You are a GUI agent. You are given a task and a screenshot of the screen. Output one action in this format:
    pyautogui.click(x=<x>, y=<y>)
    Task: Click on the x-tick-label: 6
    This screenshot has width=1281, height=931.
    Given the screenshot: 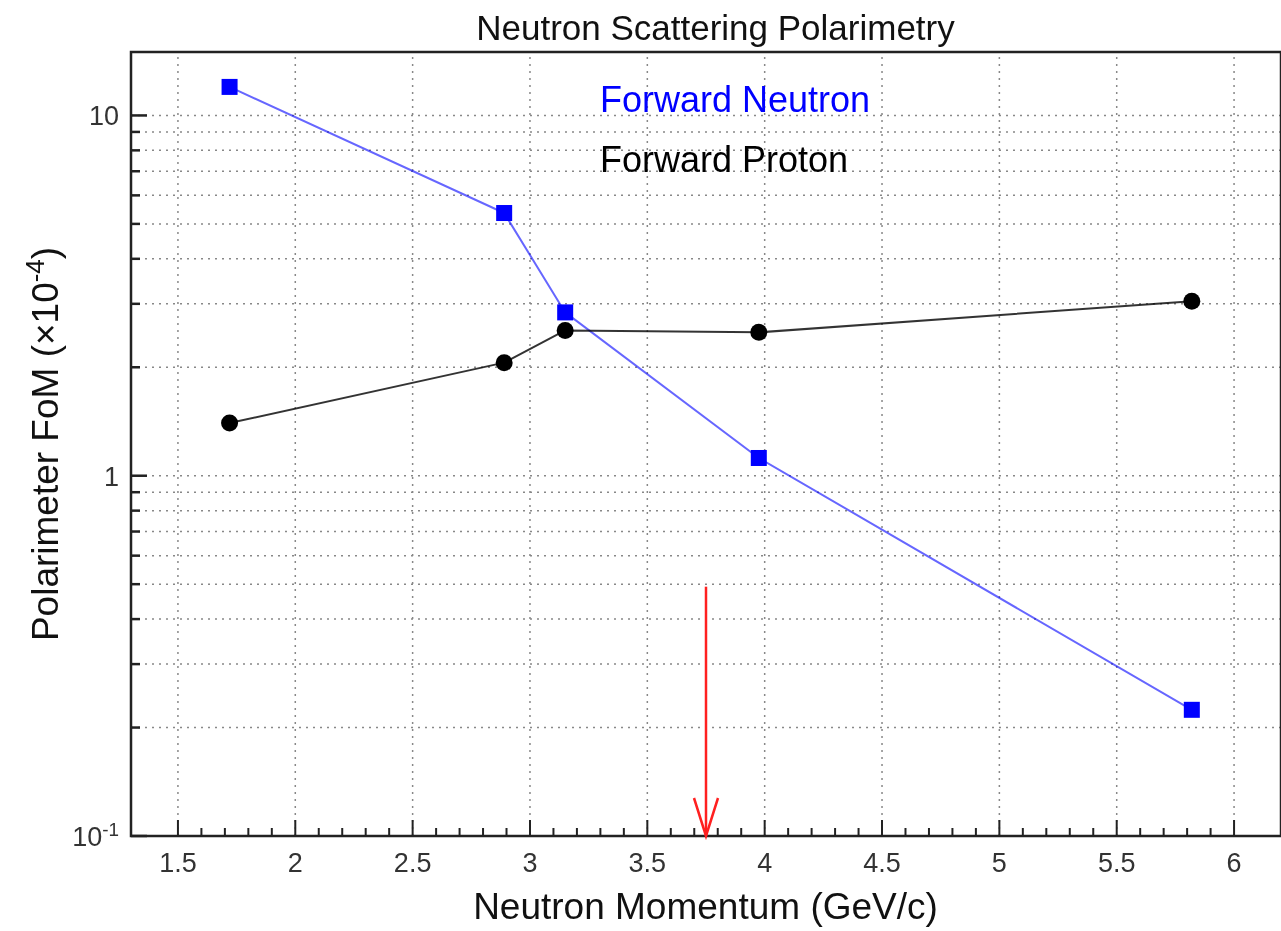 What is the action you would take?
    pyautogui.click(x=1234, y=863)
    